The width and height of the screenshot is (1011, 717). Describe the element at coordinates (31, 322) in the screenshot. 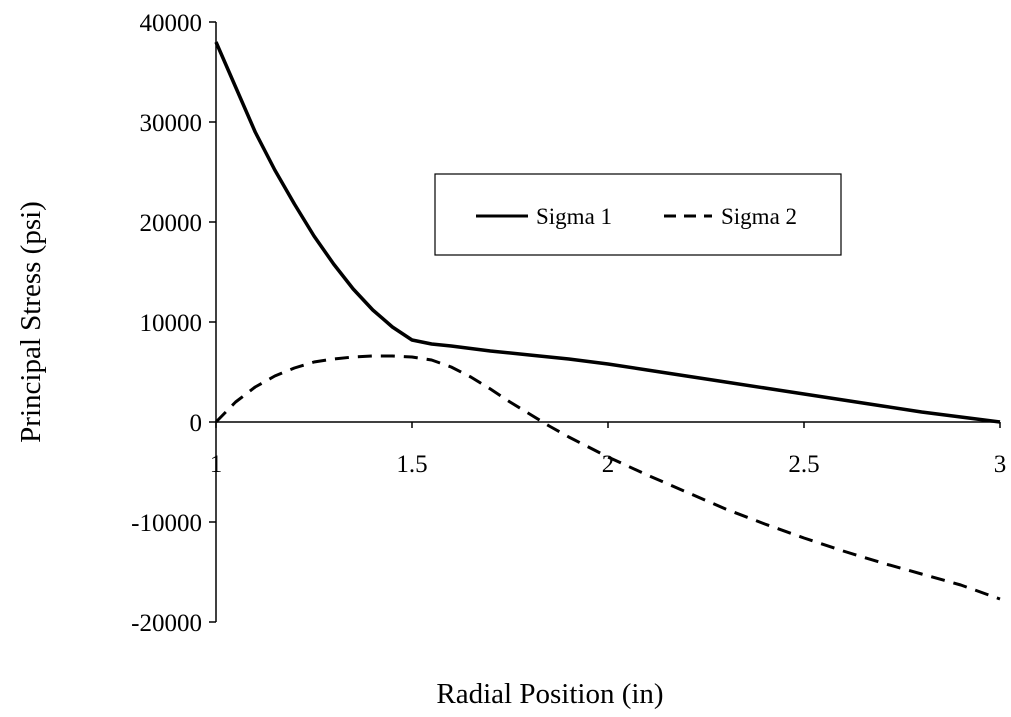

I see `y-axis-title: Principal Stress (psi)` at that location.